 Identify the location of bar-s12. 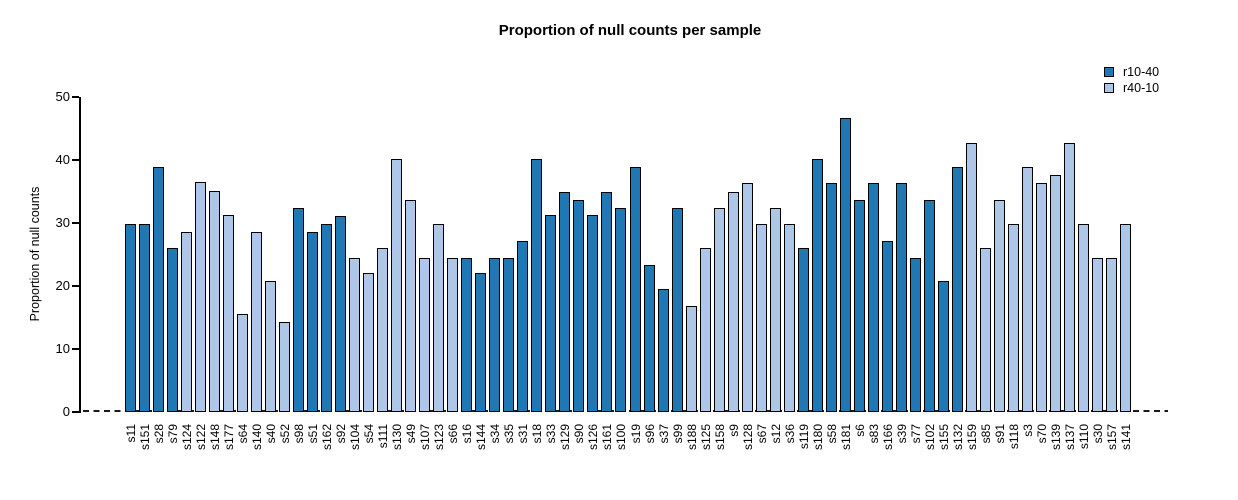
(775, 310).